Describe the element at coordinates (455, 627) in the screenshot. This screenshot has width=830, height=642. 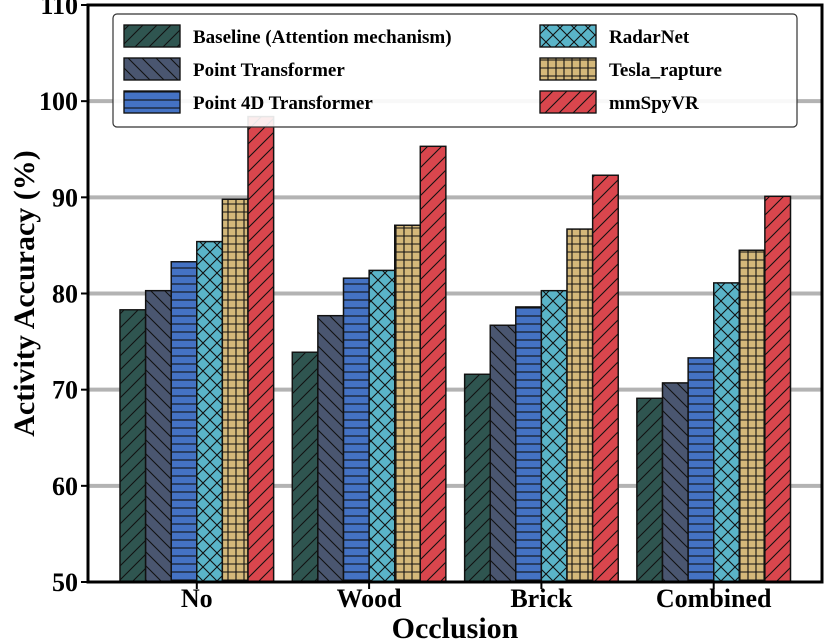
I see `x-axis-title: Occlusion` at that location.